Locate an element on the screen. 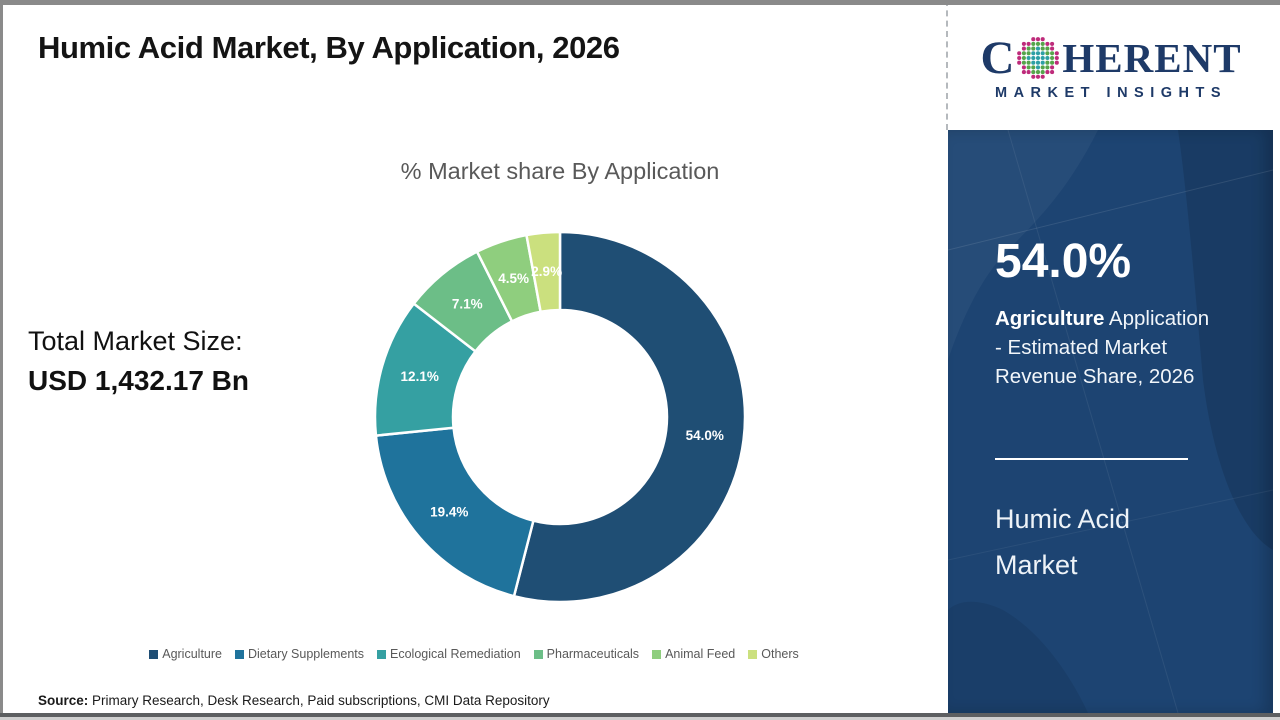  highlight-application-name: Agriculture is located at coordinates (1050, 318).